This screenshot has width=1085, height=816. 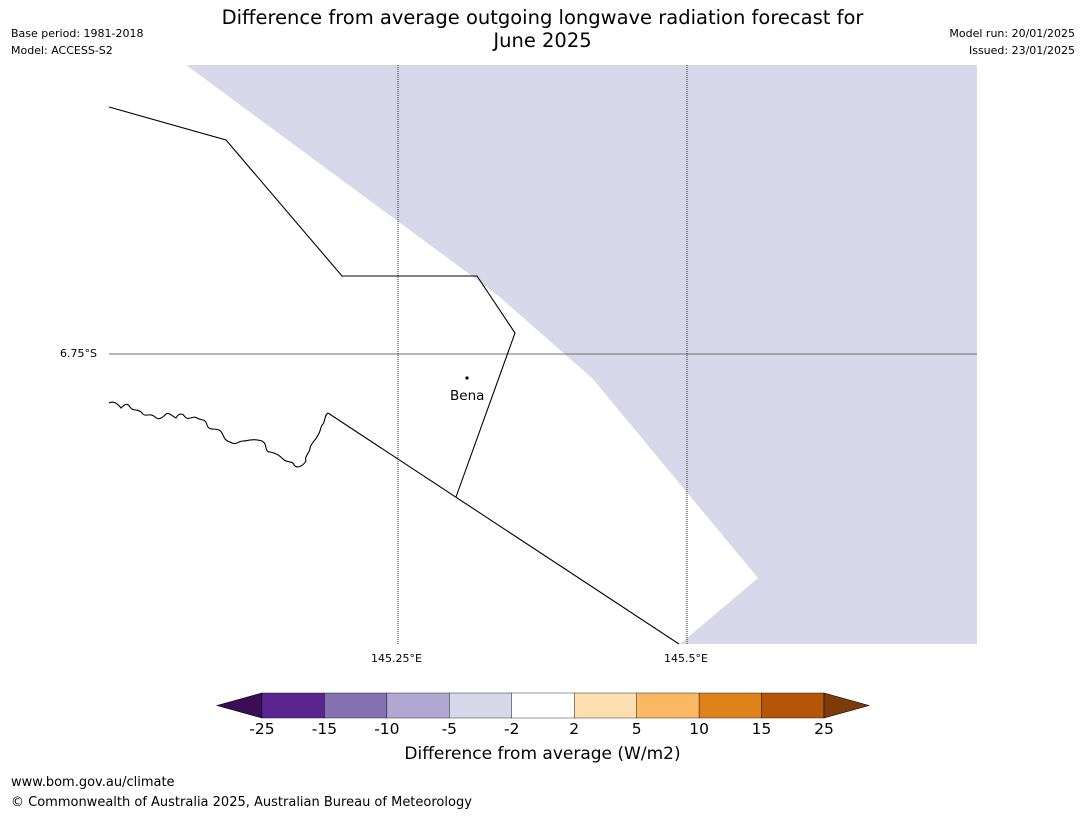 I want to click on colorbar-tick-label: 25, so click(x=824, y=729).